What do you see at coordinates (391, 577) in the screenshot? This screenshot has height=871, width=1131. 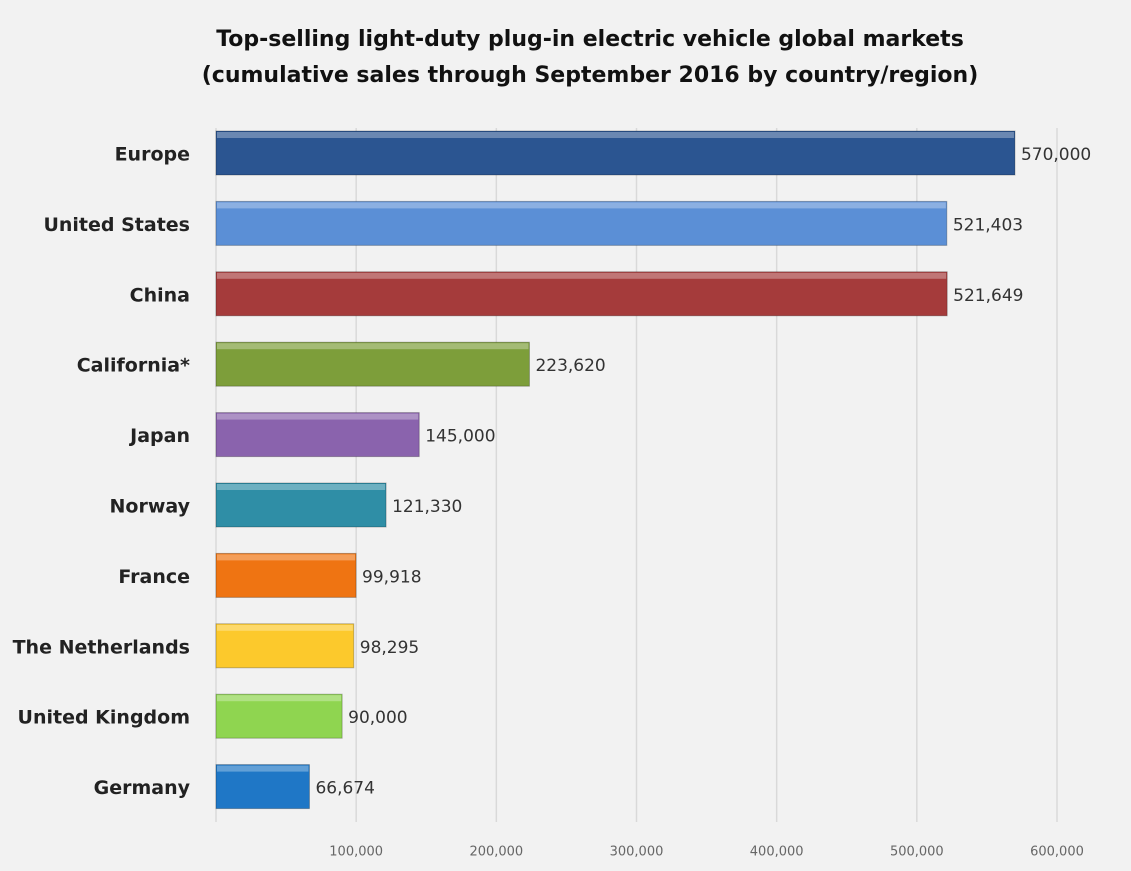 I see `data-label: 99,918` at bounding box center [391, 577].